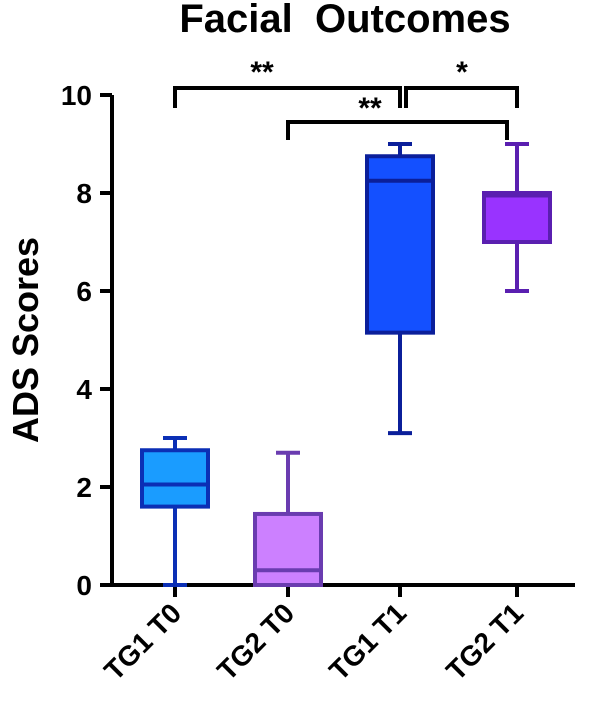  Describe the element at coordinates (484, 641) in the screenshot. I see `x-tick-label: TG2 T1` at that location.